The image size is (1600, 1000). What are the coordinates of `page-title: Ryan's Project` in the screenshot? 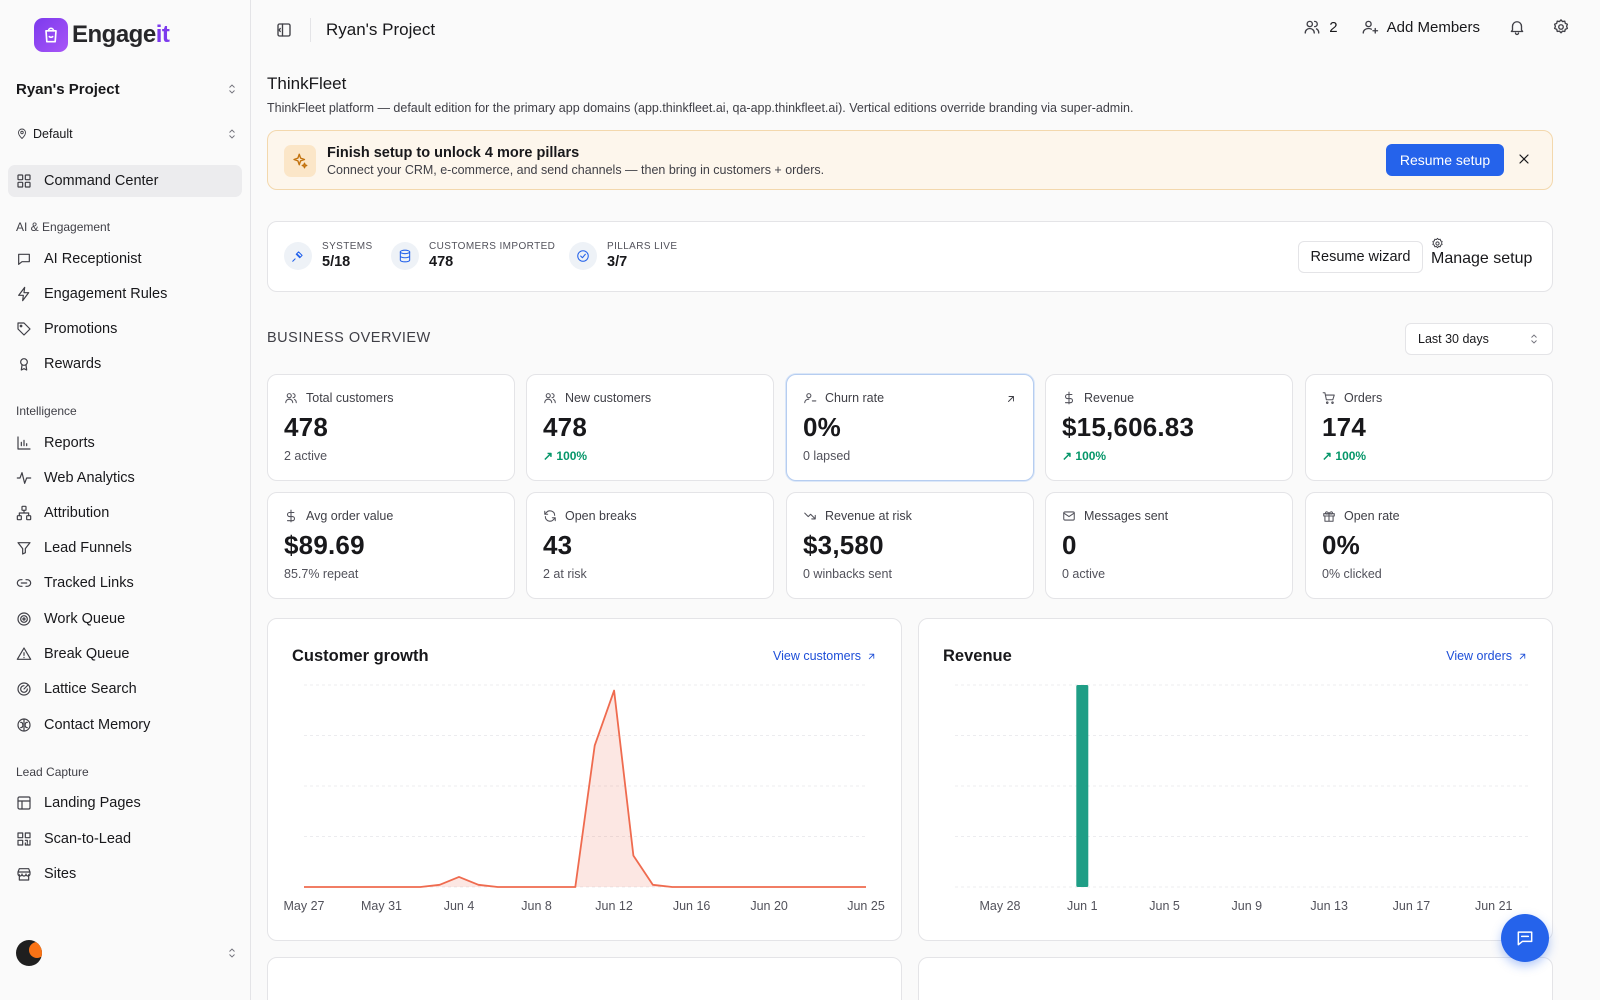 It's located at (381, 29).